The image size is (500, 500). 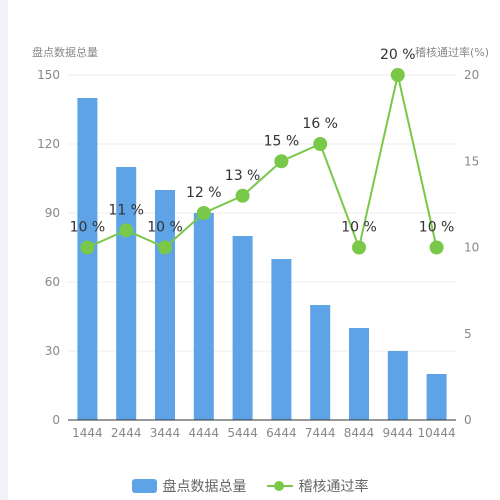 I want to click on legend-bar-label: 盘点数据总量, so click(x=204, y=487).